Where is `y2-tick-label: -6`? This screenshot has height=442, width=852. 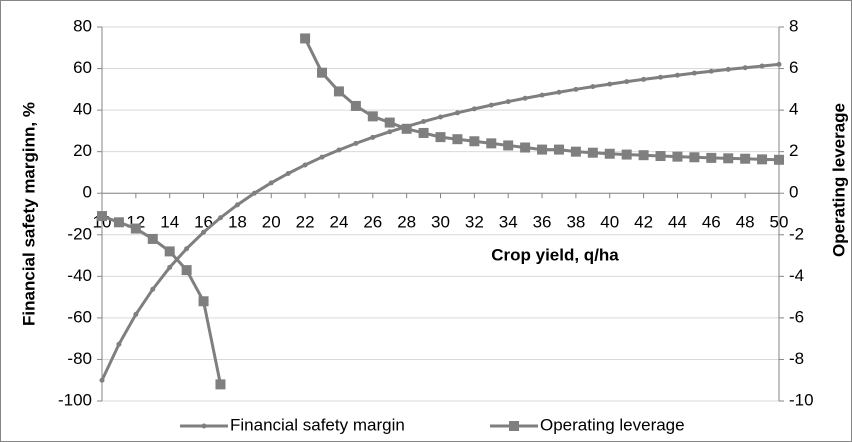
y2-tick-label: -6 is located at coordinates (796, 316).